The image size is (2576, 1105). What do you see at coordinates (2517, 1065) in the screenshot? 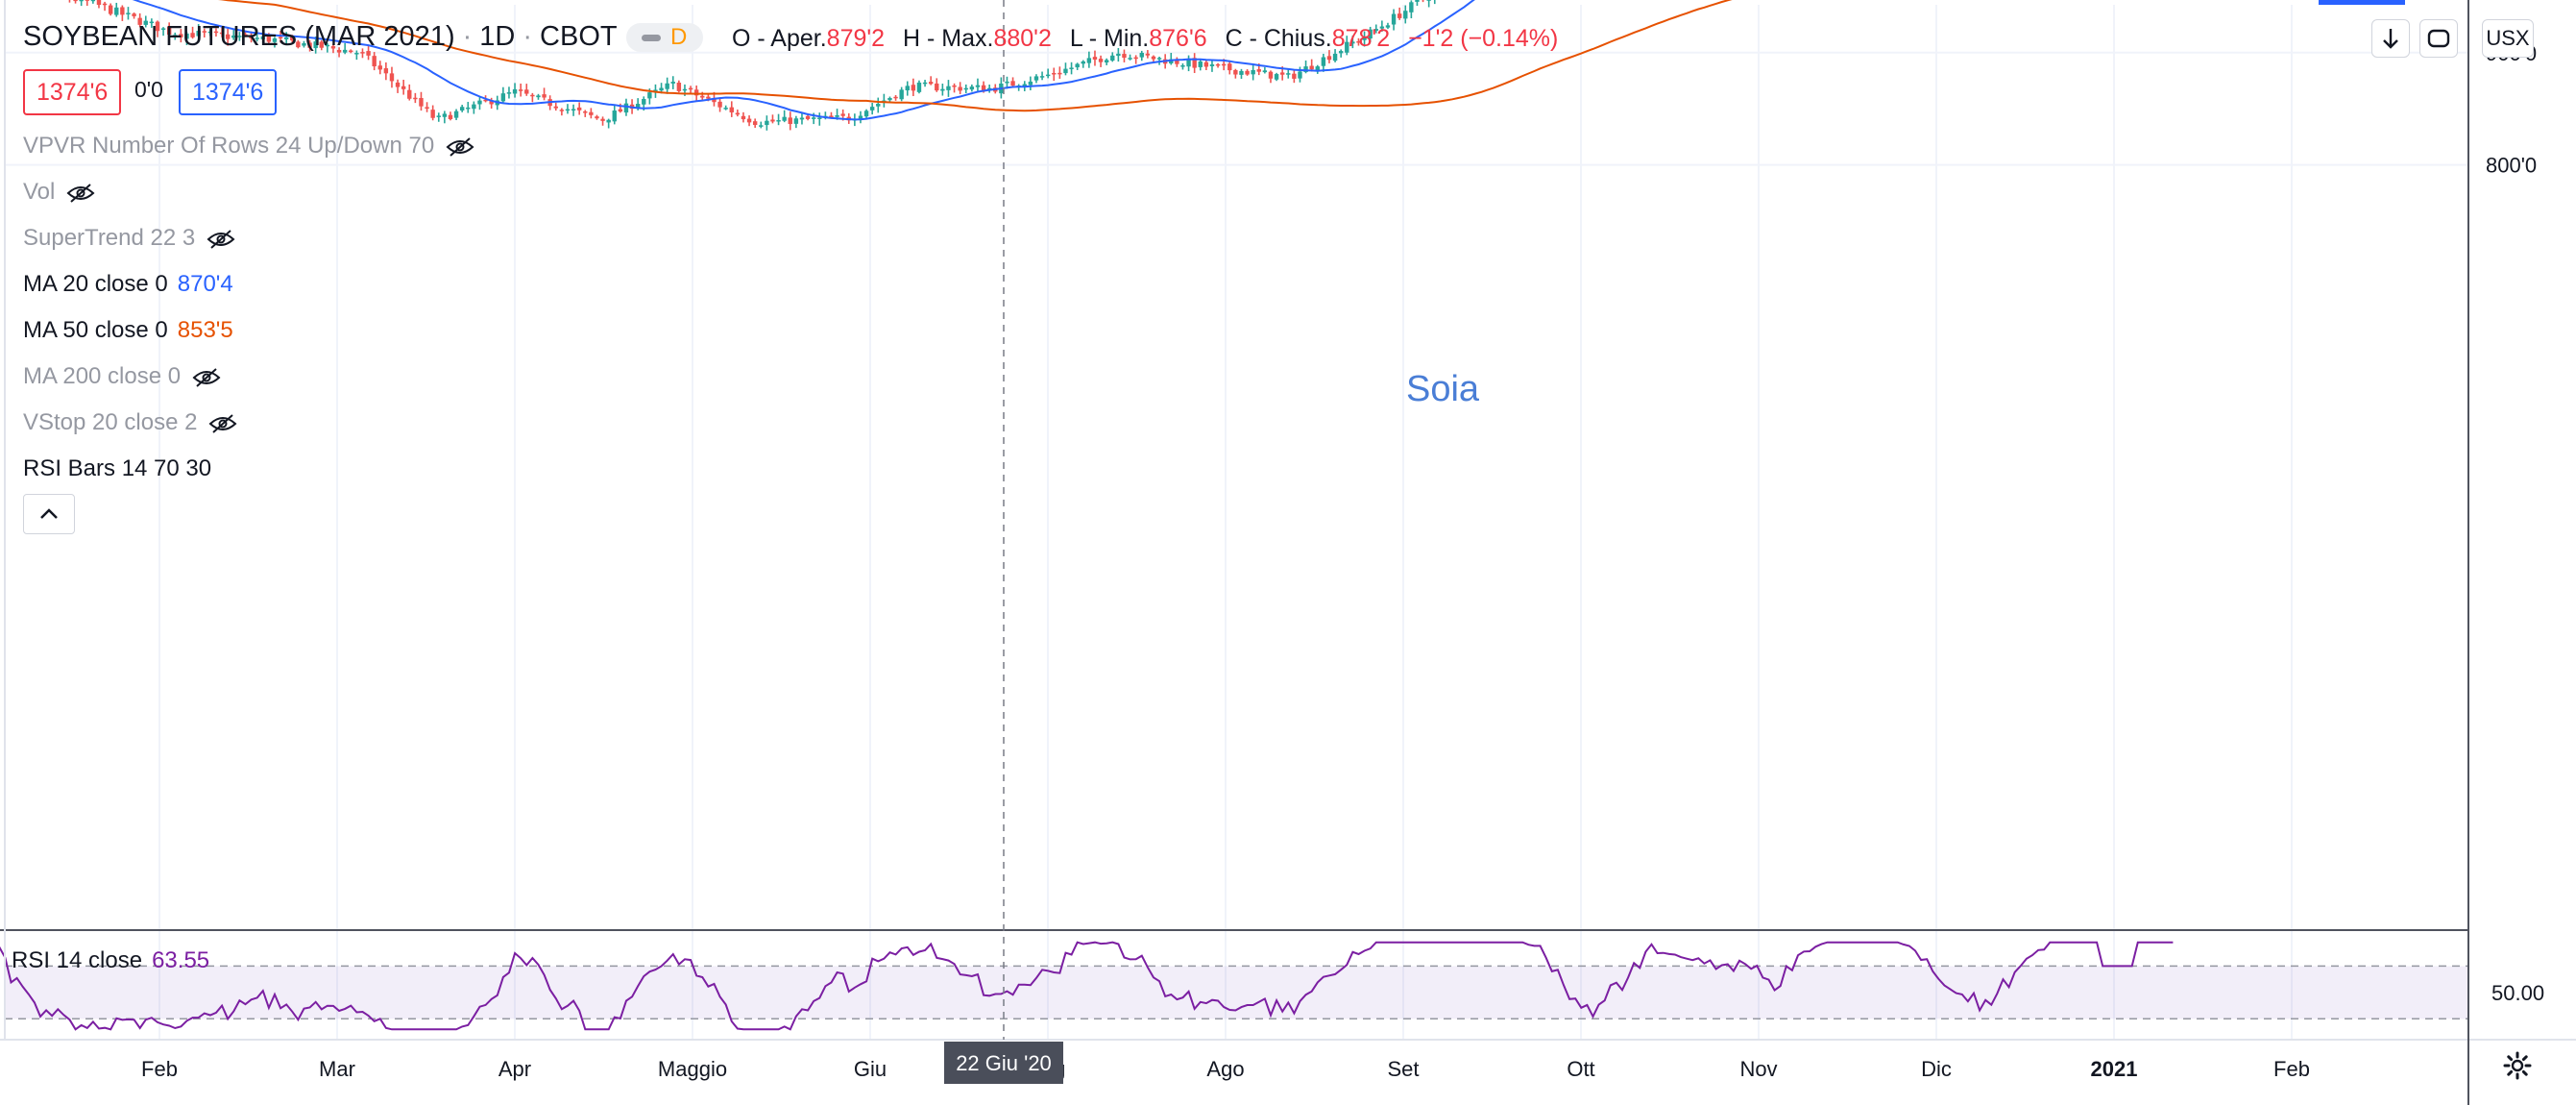
I see `settings-button` at bounding box center [2517, 1065].